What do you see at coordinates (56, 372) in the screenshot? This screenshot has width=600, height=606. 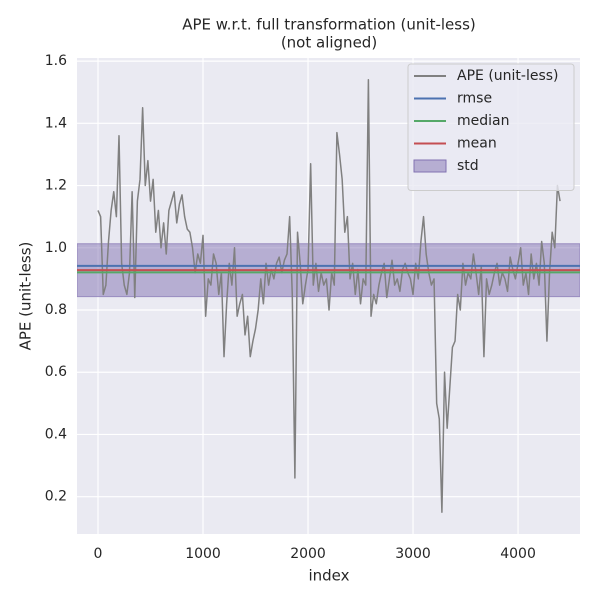 I see `y-tick-label: 0.6` at bounding box center [56, 372].